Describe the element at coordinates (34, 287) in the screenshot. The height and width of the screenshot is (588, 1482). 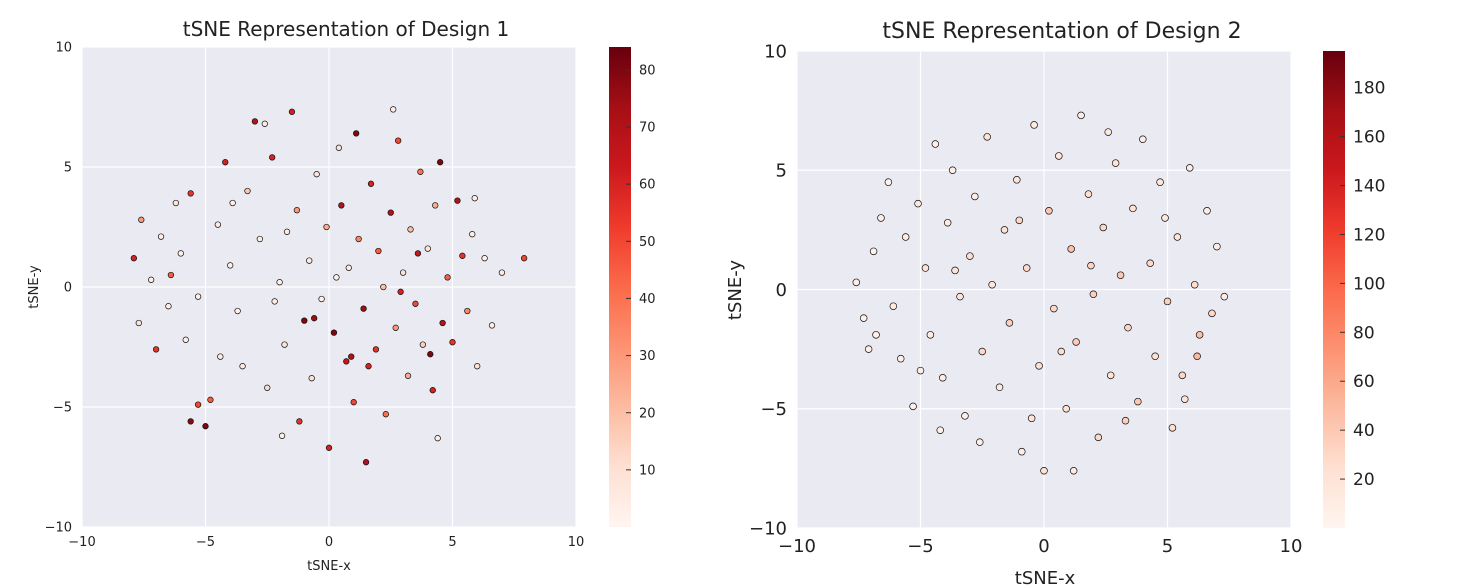
I see `chart-1-y-axis-label: tSNE-y` at that location.